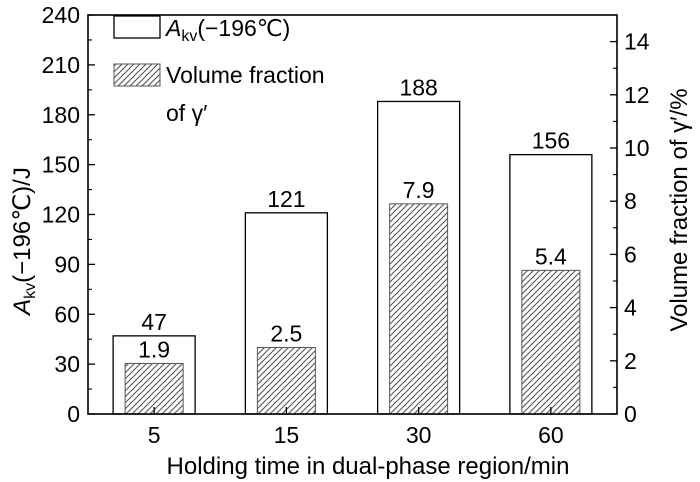 This screenshot has height=482, width=700. I want to click on y-left-tick-label: 240, so click(61, 15).